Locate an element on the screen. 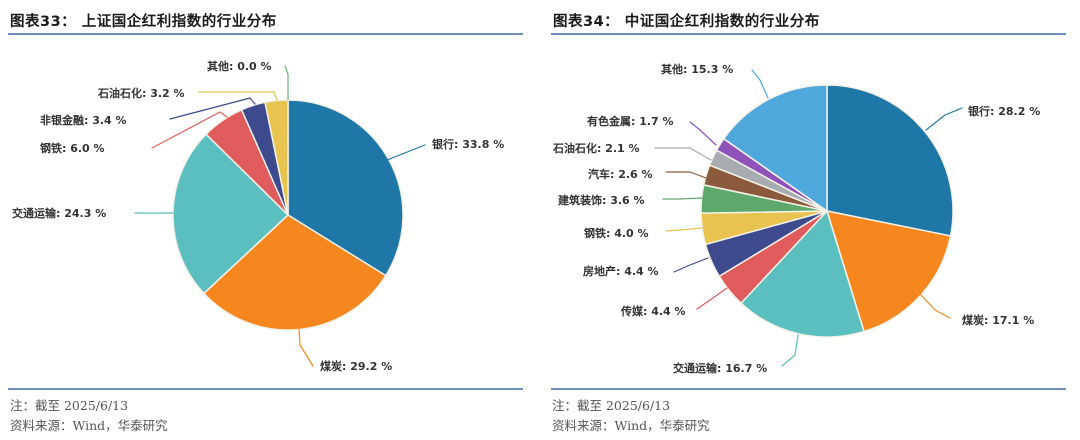 The image size is (1080, 440). slice-label: 煤炭: 17.1 % is located at coordinates (998, 320).